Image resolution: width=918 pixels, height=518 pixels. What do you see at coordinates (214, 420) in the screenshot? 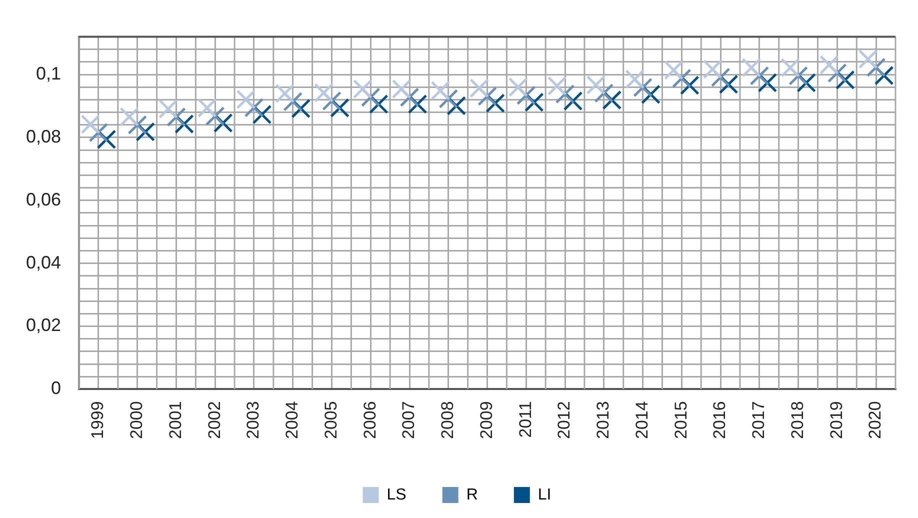
I see `x-tick-label: 2002` at bounding box center [214, 420].